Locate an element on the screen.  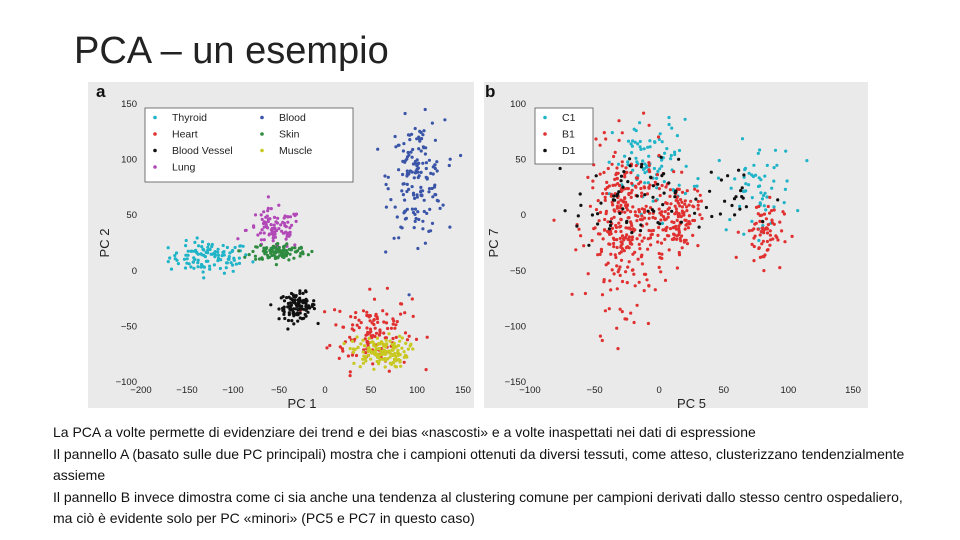
series-skin is located at coordinates (275, 254).